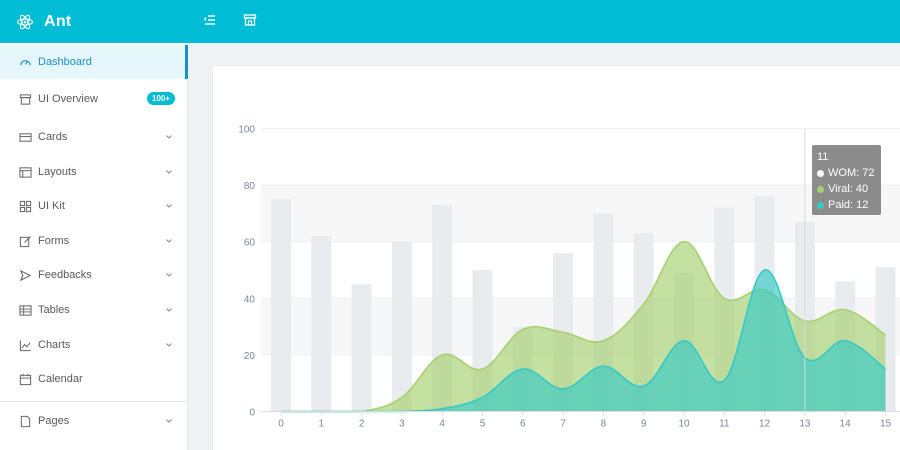 The image size is (900, 450). What do you see at coordinates (851, 173) in the screenshot?
I see `tooltip-label: WOM: 72` at bounding box center [851, 173].